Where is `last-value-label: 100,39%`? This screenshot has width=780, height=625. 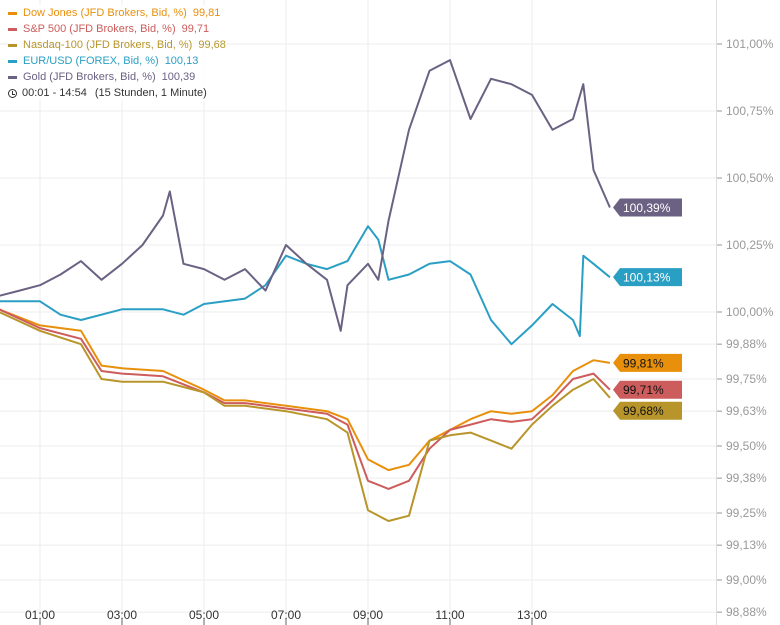
last-value-label: 100,39% is located at coordinates (647, 208).